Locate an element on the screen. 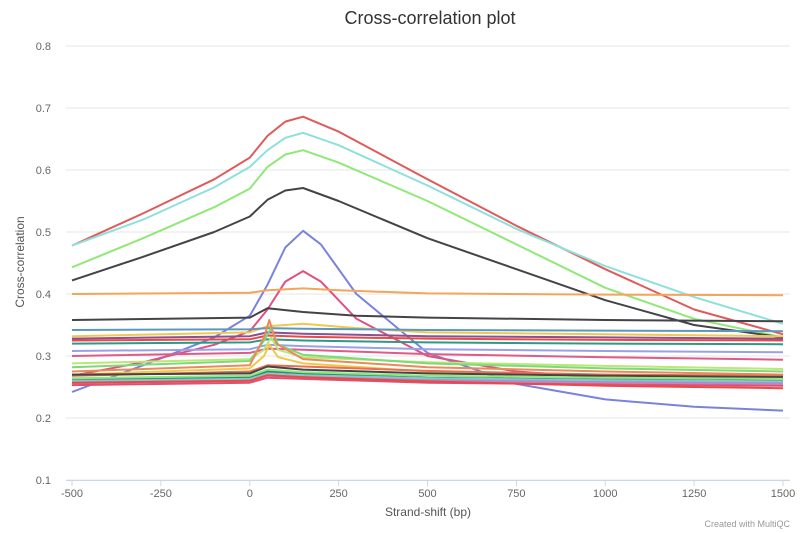  x-tick-label: 0 is located at coordinates (250, 494).